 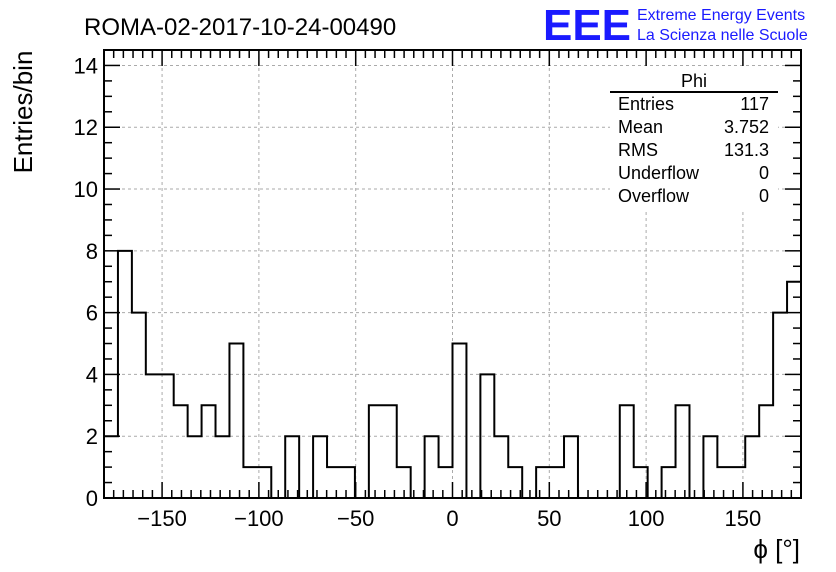 What do you see at coordinates (721, 15) in the screenshot?
I see `logo-line1: Extreme Energy Events` at bounding box center [721, 15].